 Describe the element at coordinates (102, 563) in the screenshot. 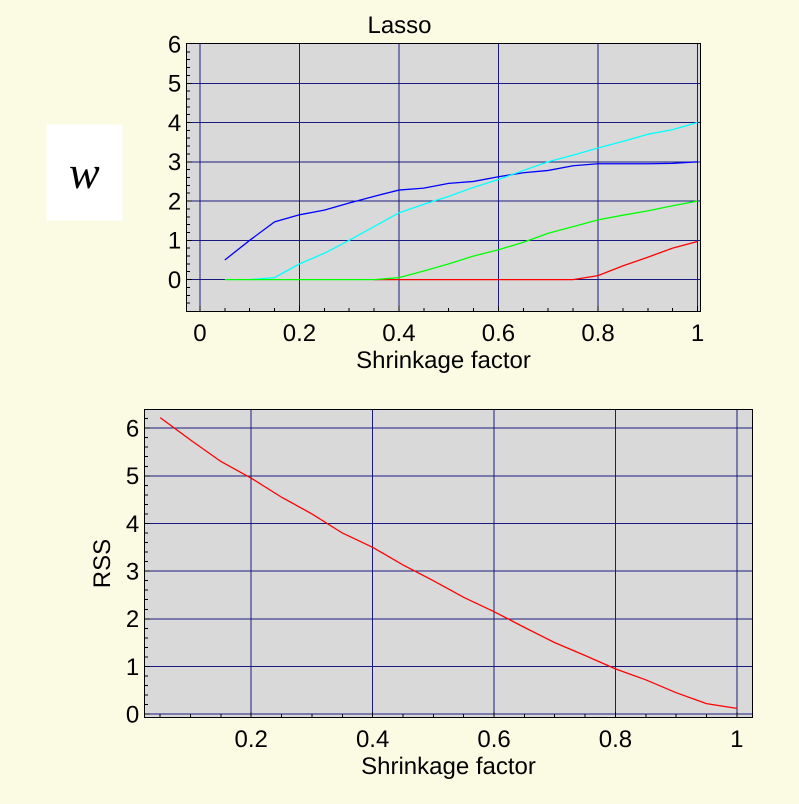

I see `y-axis-title: RSS` at that location.